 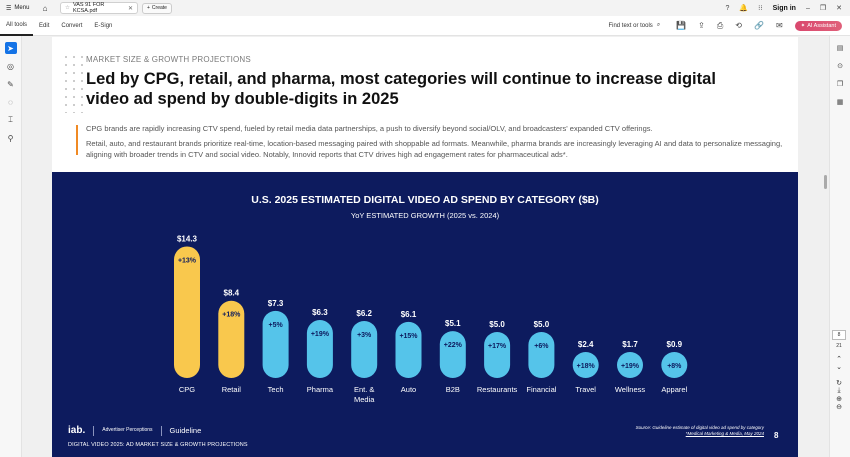 I want to click on value-label-3: $6.3, so click(x=320, y=312).